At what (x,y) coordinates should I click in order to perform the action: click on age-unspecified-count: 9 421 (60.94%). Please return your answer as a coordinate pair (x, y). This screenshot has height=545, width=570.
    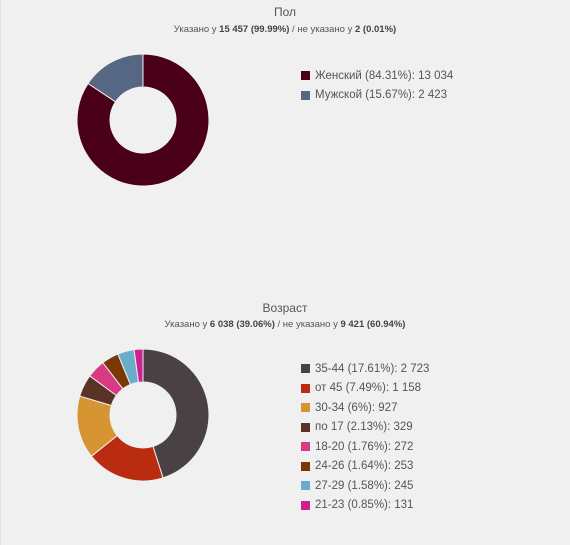
    Looking at the image, I should click on (373, 324).